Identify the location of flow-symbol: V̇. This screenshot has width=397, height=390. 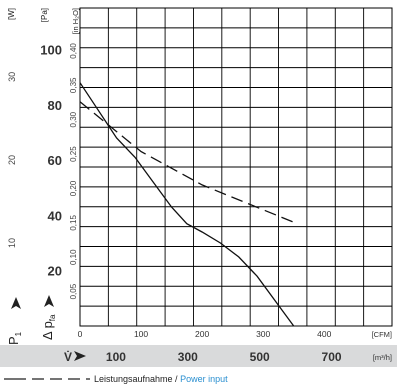
(68, 356).